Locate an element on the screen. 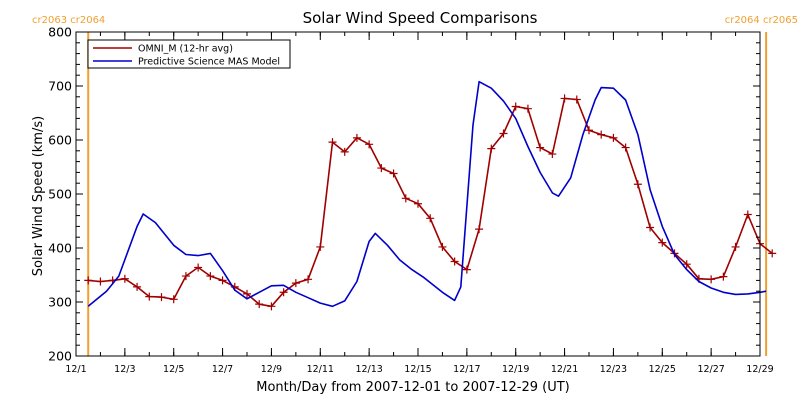 This screenshot has width=800, height=400. y-tick-label: 400 is located at coordinates (60, 248).